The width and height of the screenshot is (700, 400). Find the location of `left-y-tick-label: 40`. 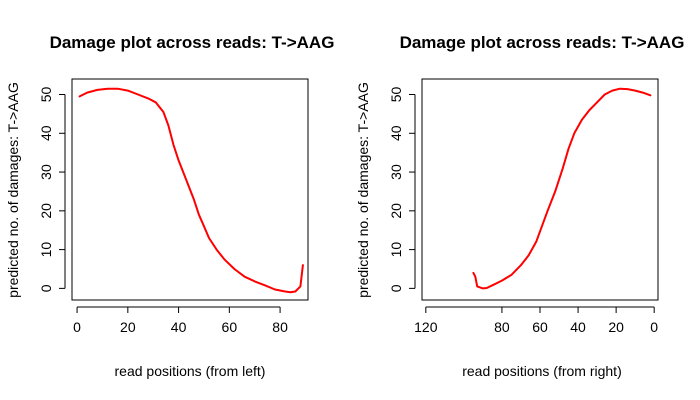

left-y-tick-label: 40 is located at coordinates (46, 133).